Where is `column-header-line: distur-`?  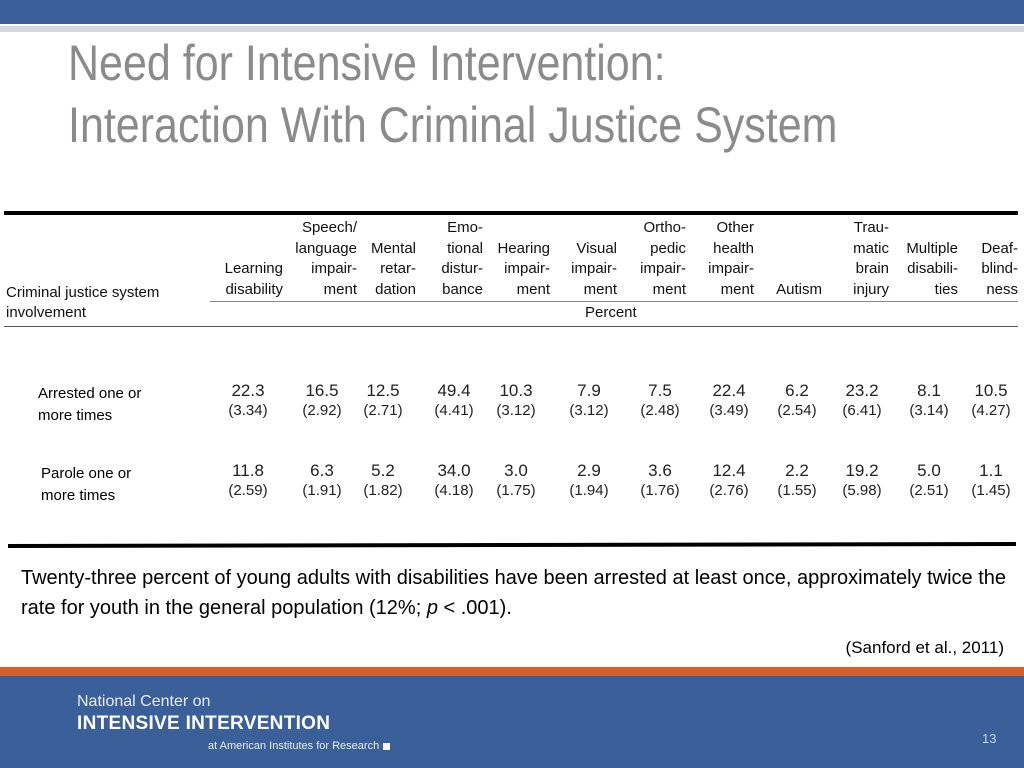
column-header-line: distur- is located at coordinates (462, 268).